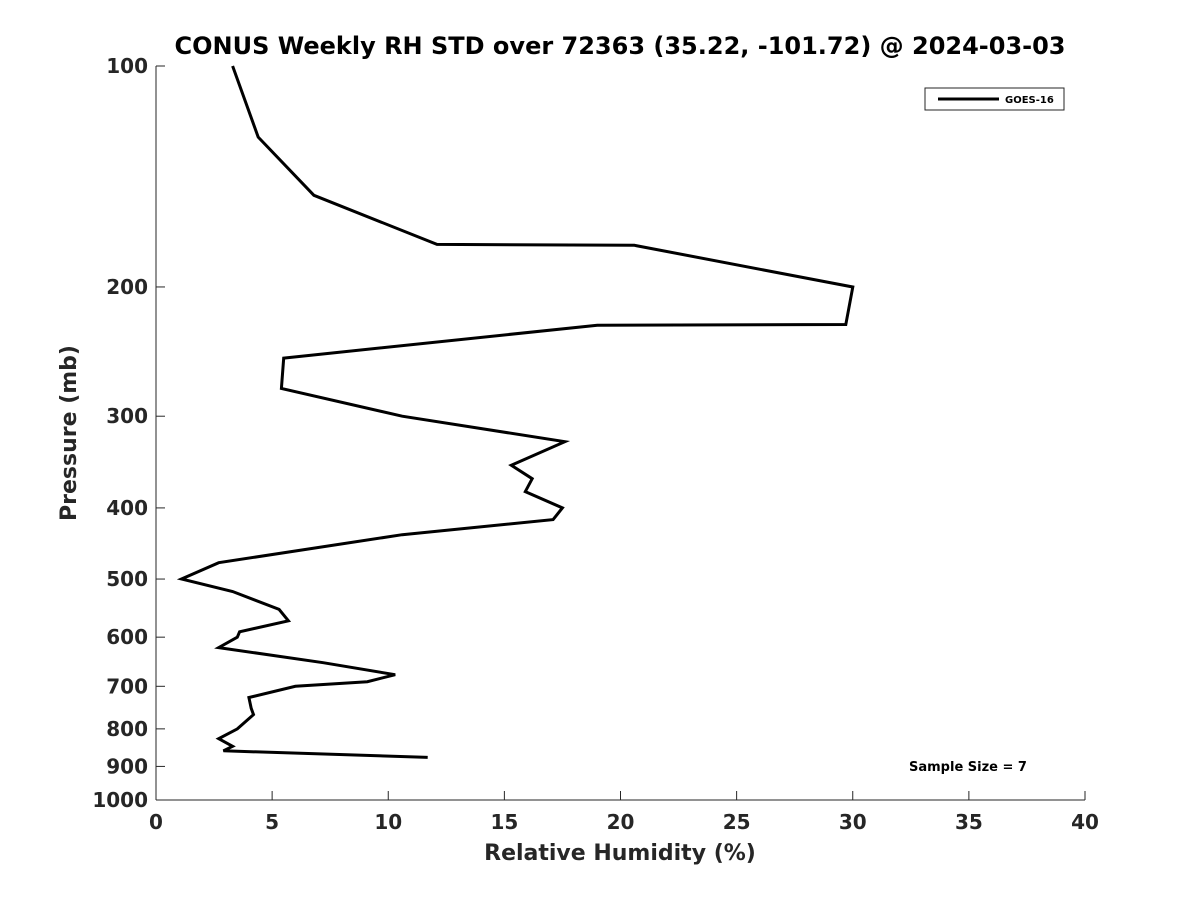 This screenshot has width=1200, height=900. What do you see at coordinates (737, 822) in the screenshot?
I see `x-tick-label: 25` at bounding box center [737, 822].